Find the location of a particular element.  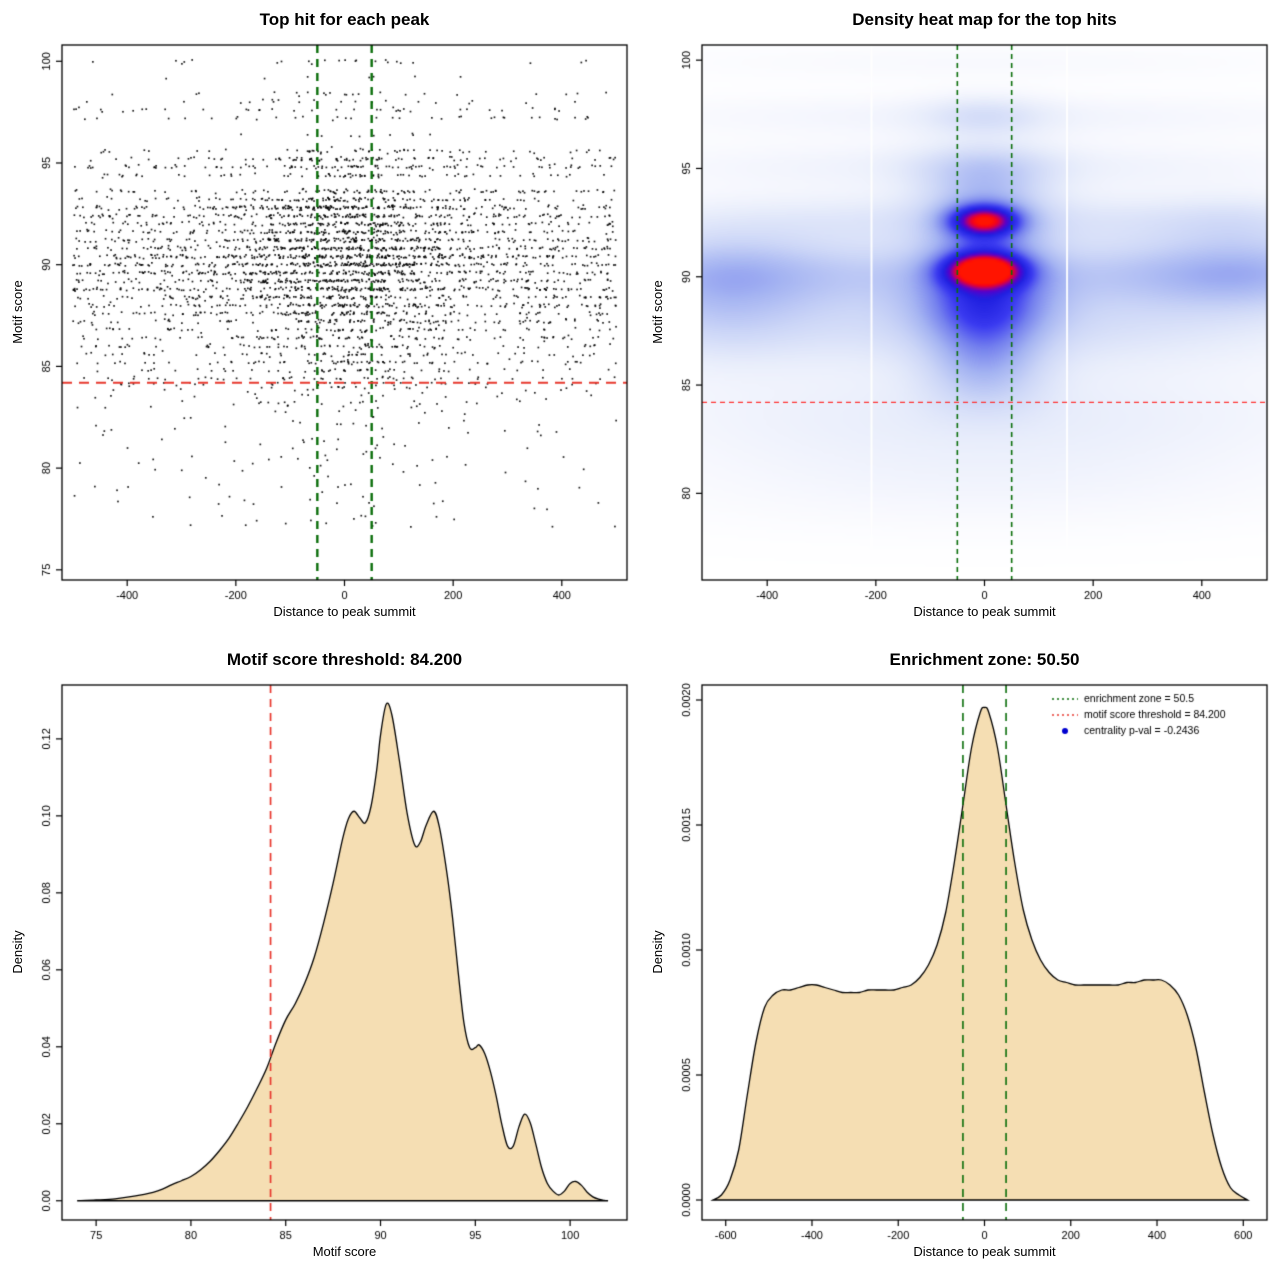

x-axis-label: Motif score is located at coordinates (344, 1251).